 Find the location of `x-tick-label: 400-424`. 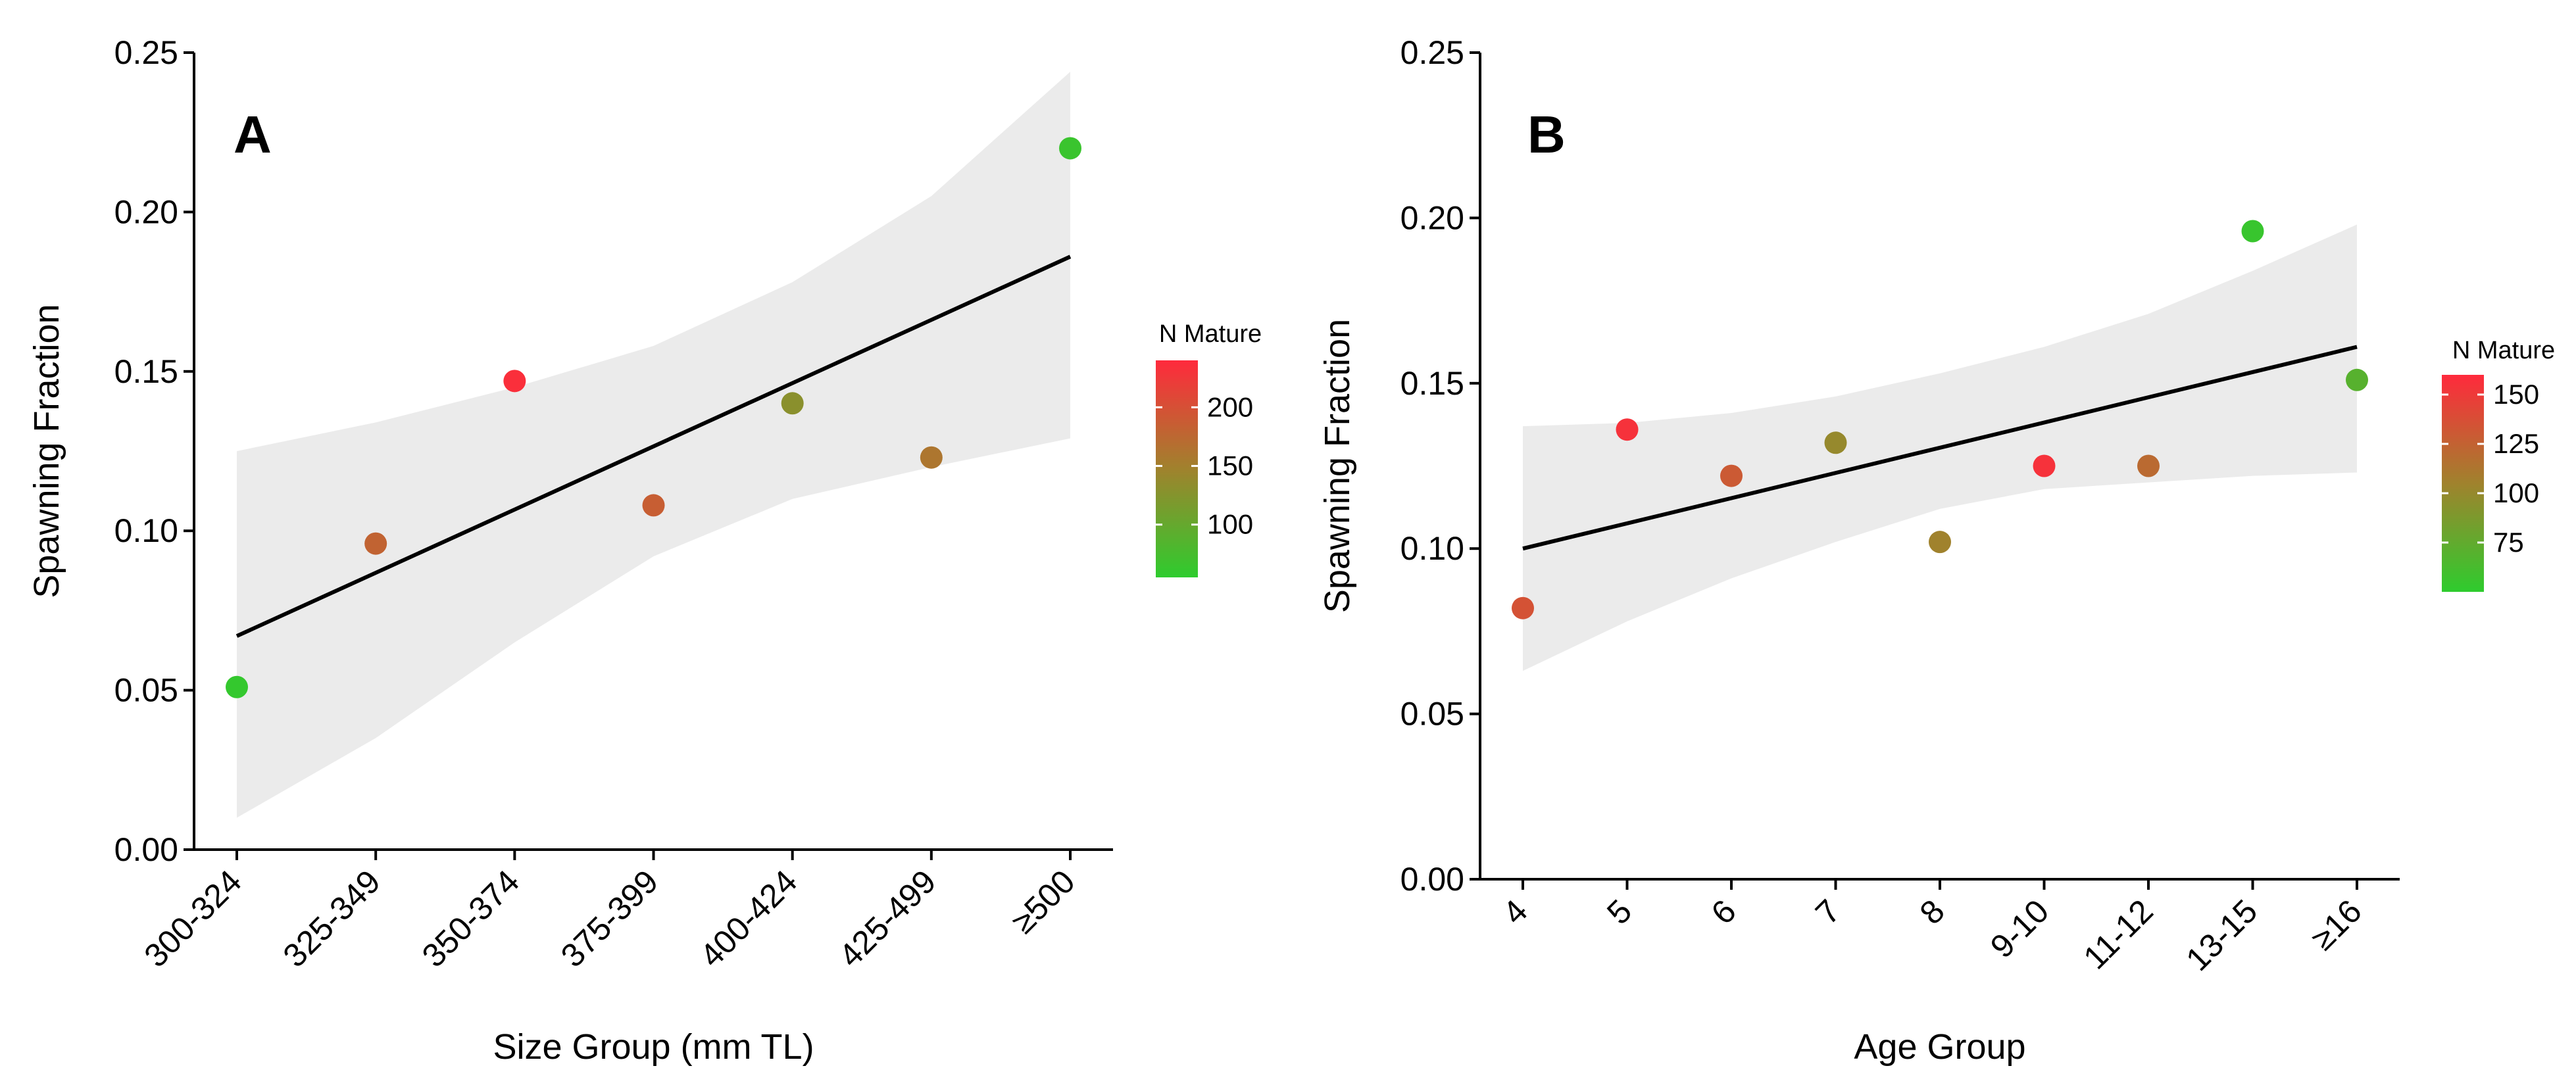

x-tick-label: 400-424 is located at coordinates (748, 919).